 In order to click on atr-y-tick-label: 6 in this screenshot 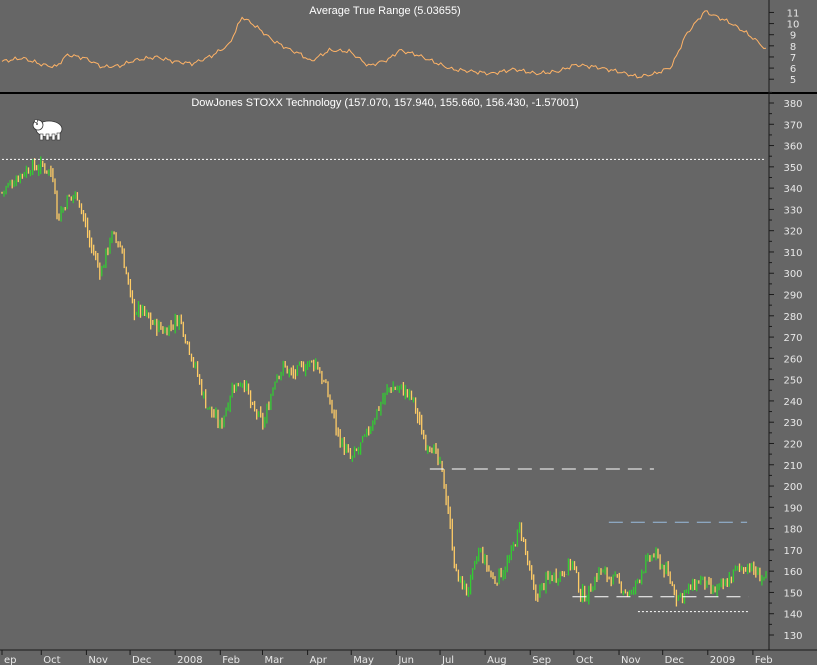, I will do `click(793, 69)`.